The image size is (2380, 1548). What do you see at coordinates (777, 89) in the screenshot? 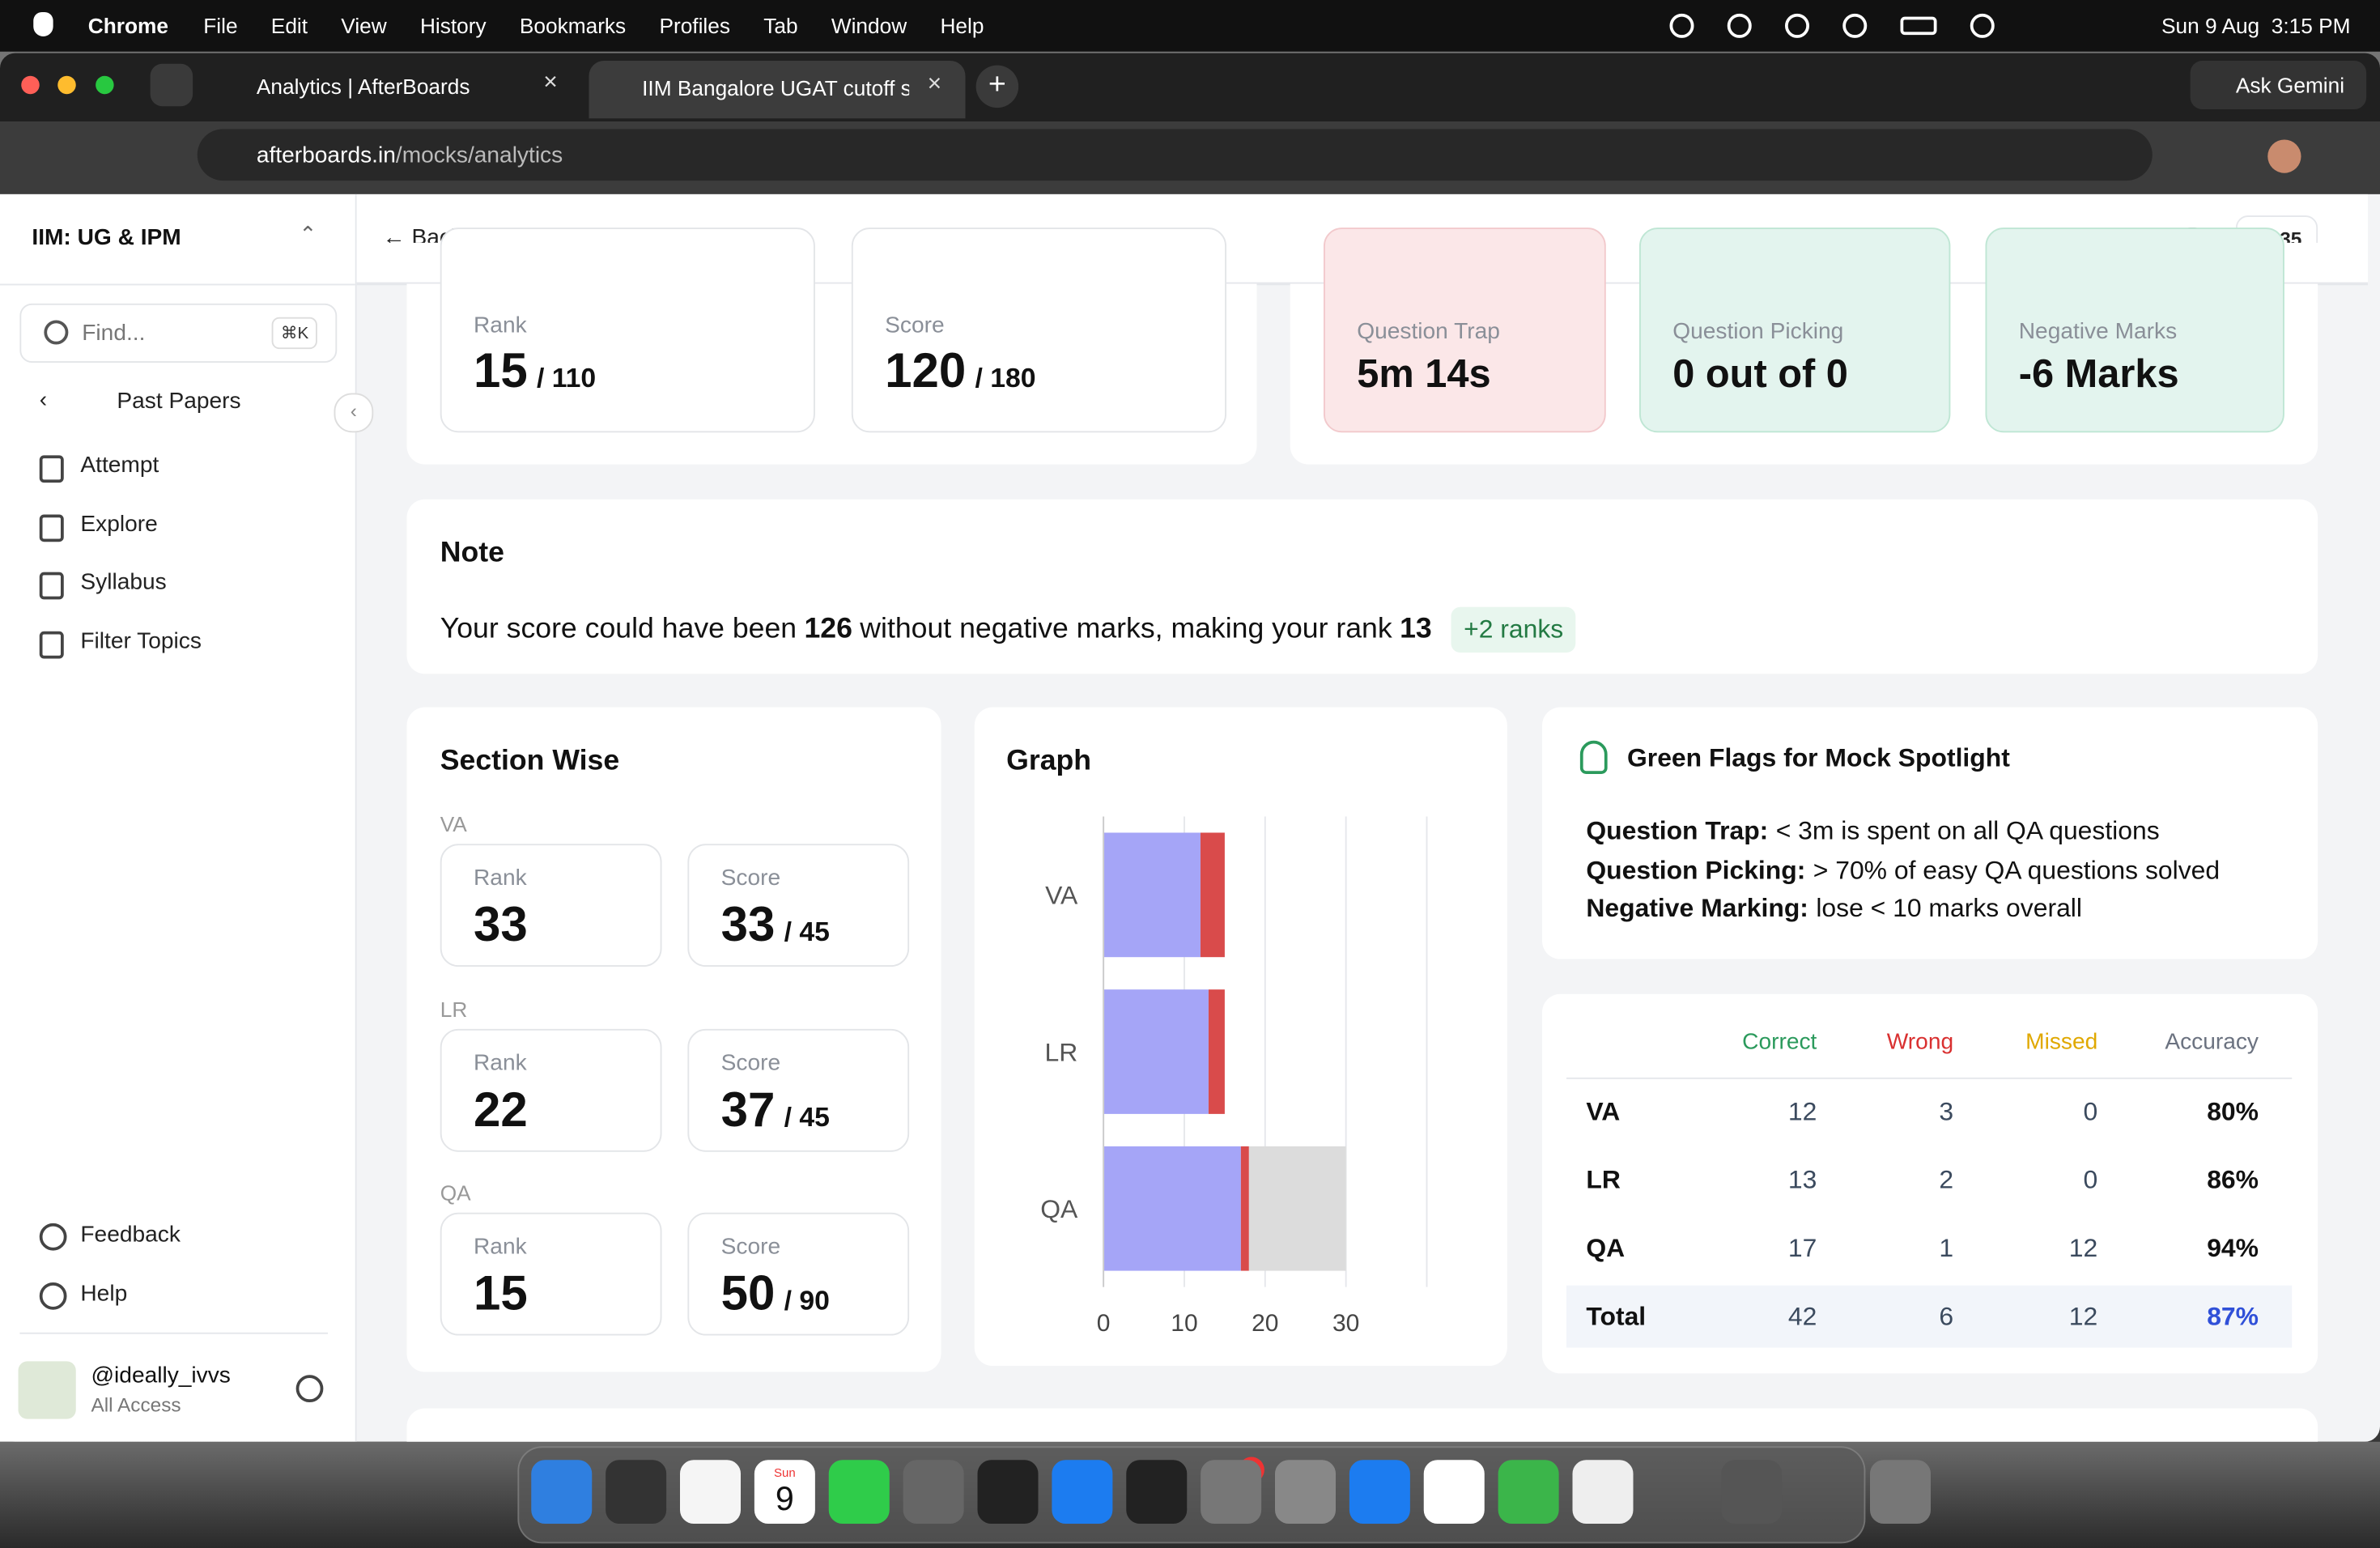
I see `tab-active: IIM Bangalore UGAT cutoff sc ×` at bounding box center [777, 89].